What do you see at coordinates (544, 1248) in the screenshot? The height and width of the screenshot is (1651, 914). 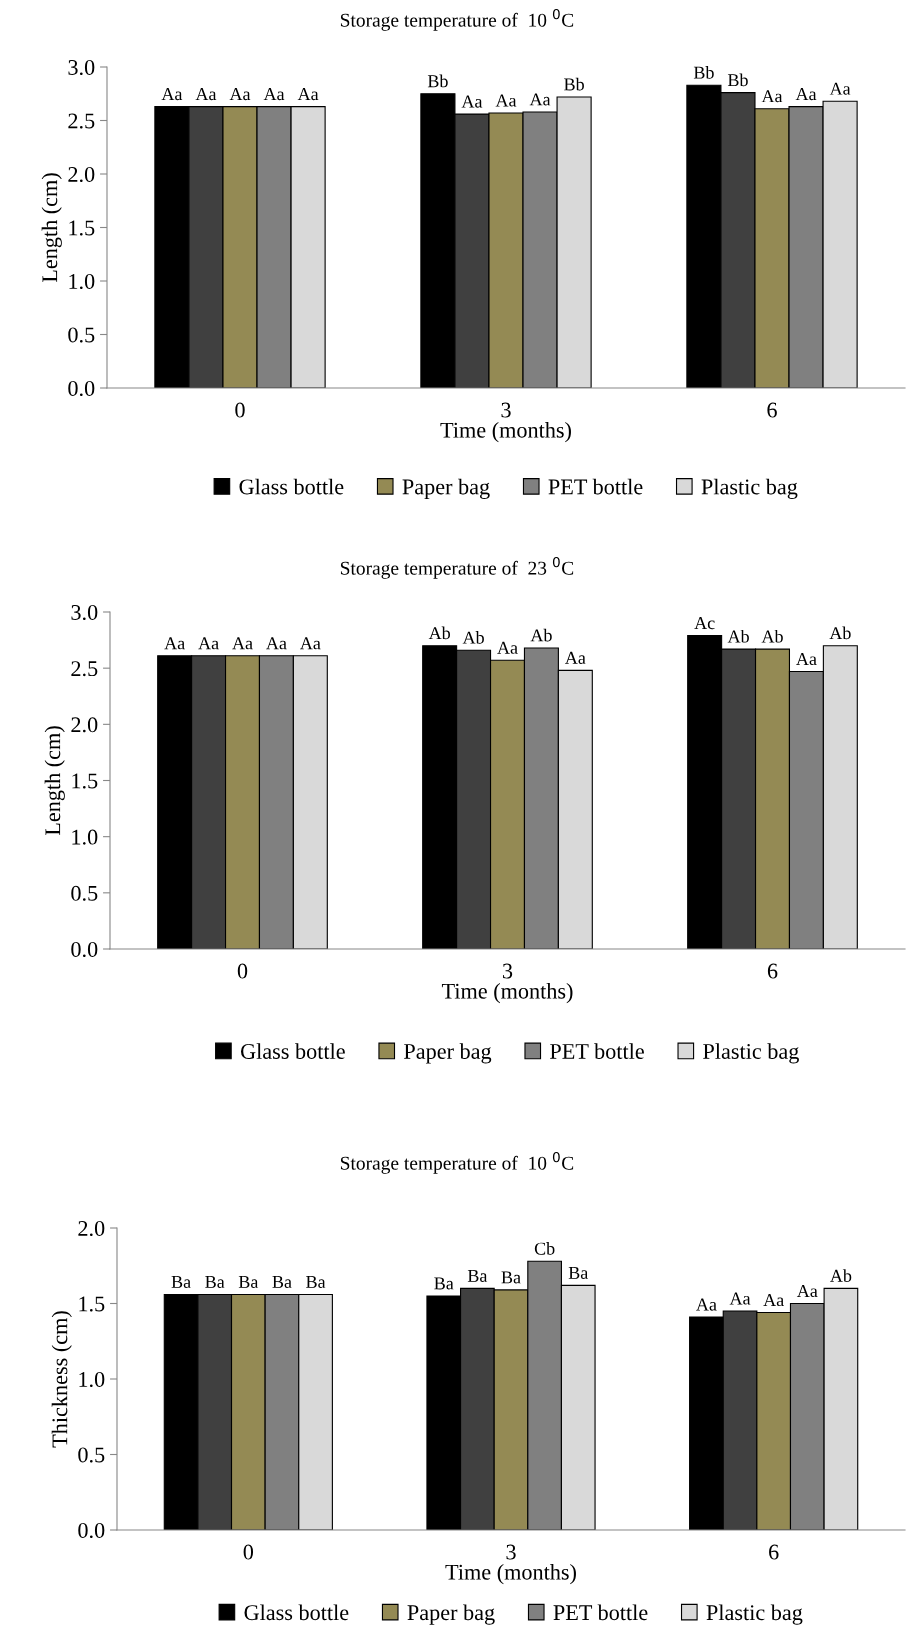 I see `data-label: Cb` at bounding box center [544, 1248].